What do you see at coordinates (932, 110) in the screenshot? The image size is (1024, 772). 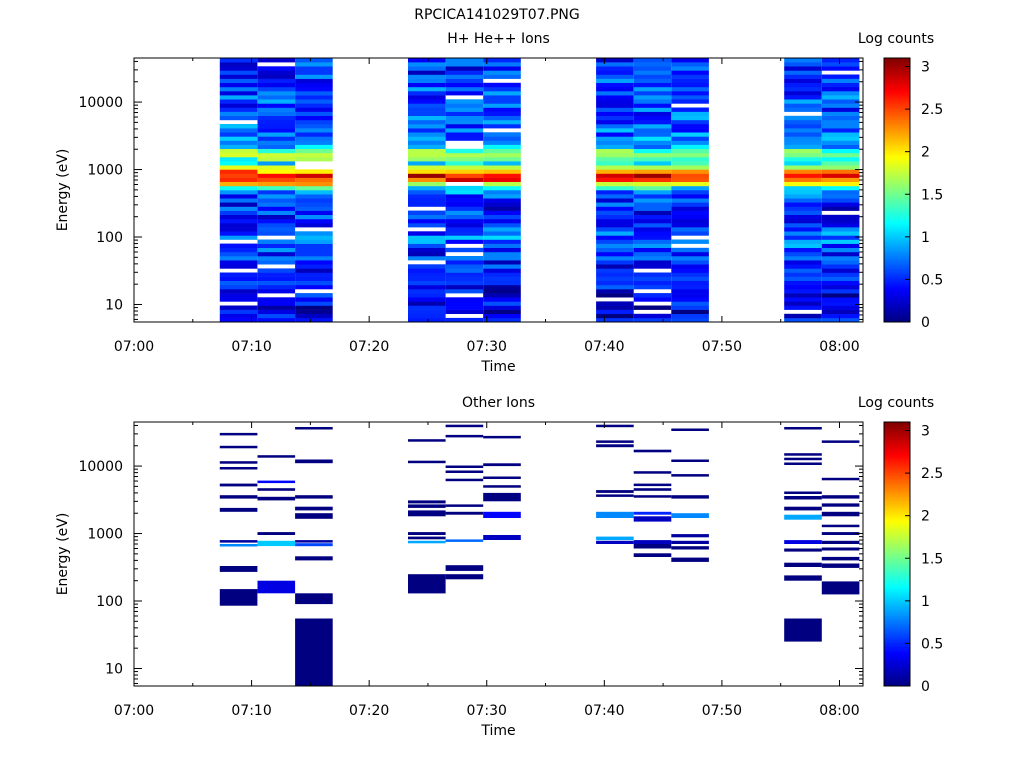 I see `colorbar-tick-label: 2.5` at bounding box center [932, 110].